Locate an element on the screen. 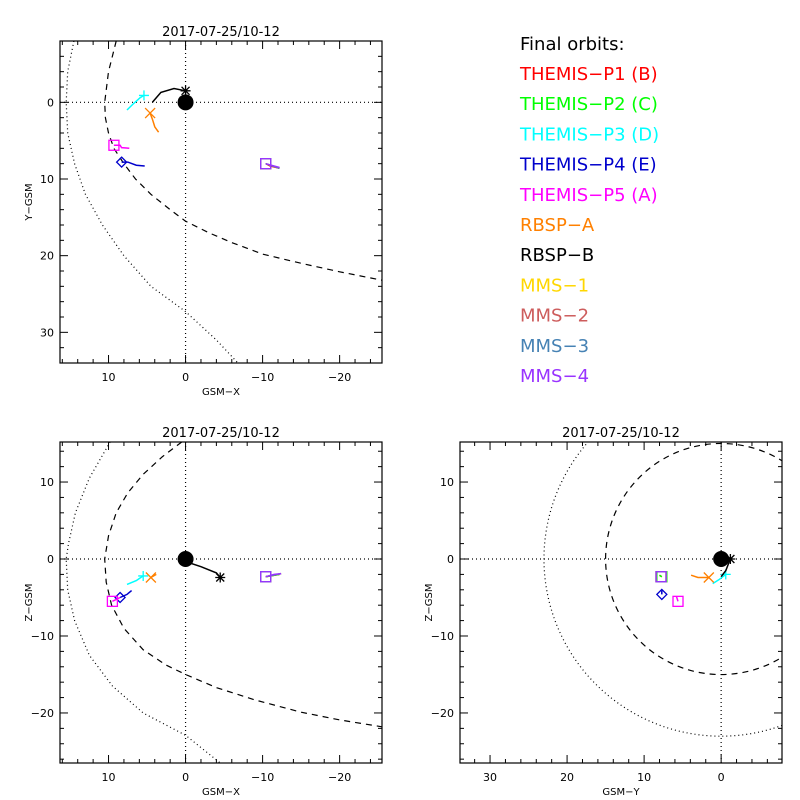 The image size is (800, 800). legend-entry: THEMIS−P1 (B) is located at coordinates (588, 74).